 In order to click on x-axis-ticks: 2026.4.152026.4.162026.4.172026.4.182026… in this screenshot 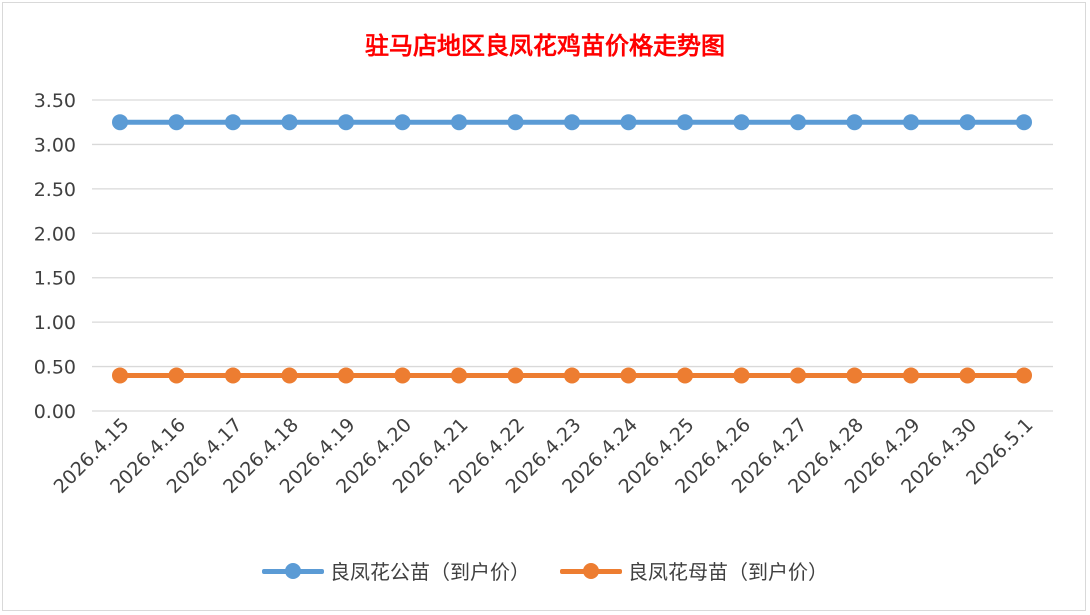, I will do `click(544, 456)`.